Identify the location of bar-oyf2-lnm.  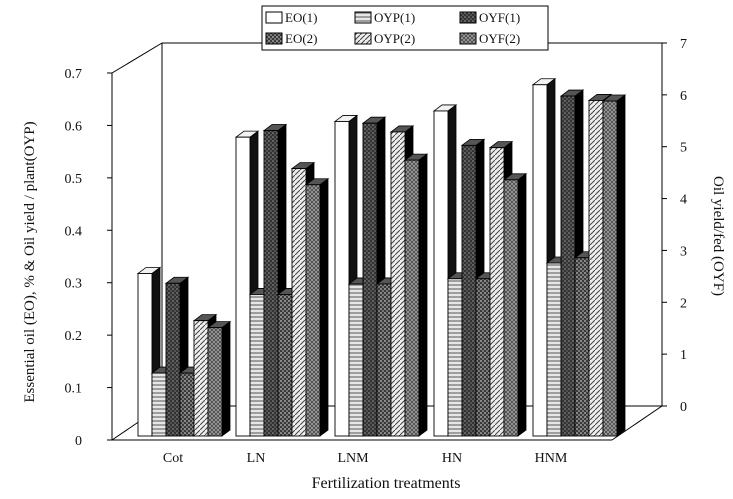
(416, 295).